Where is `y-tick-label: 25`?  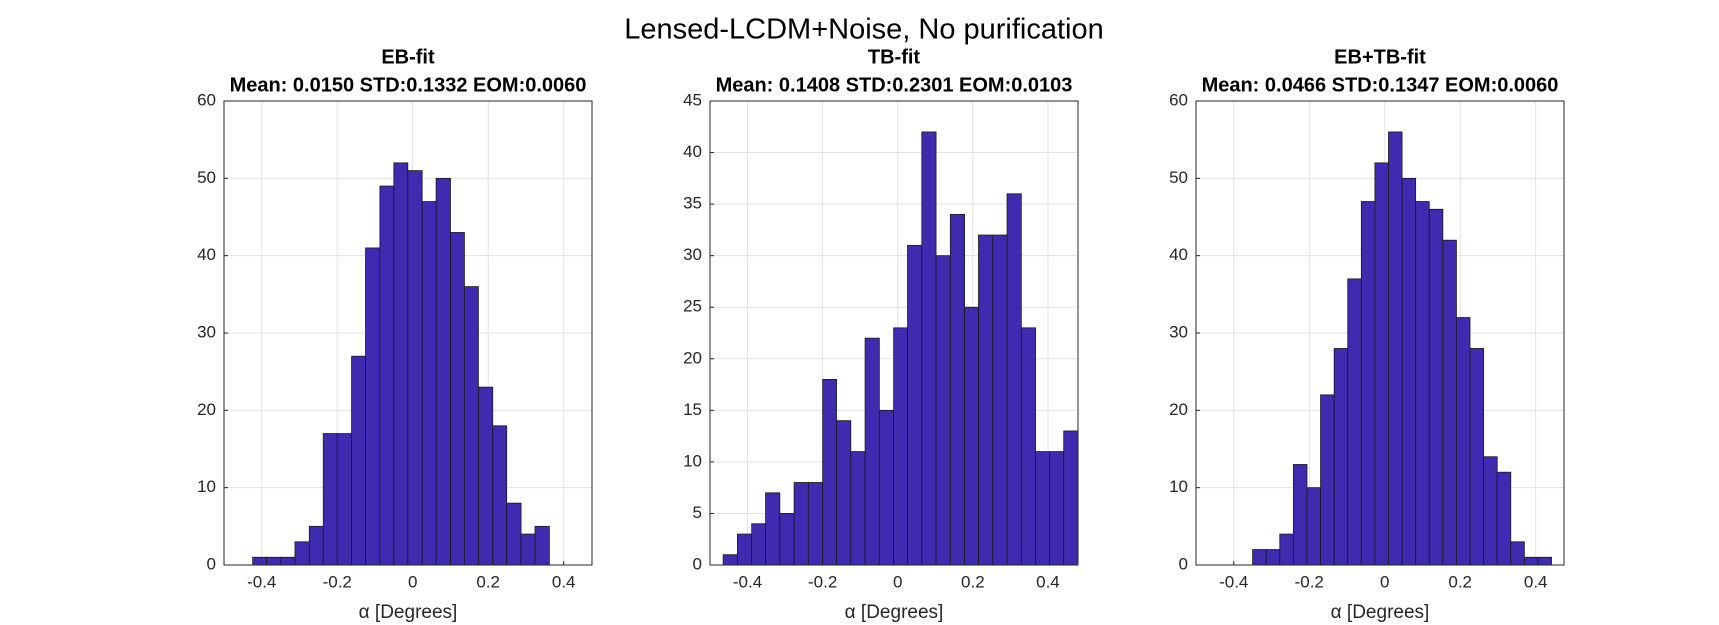 y-tick-label: 25 is located at coordinates (692, 306).